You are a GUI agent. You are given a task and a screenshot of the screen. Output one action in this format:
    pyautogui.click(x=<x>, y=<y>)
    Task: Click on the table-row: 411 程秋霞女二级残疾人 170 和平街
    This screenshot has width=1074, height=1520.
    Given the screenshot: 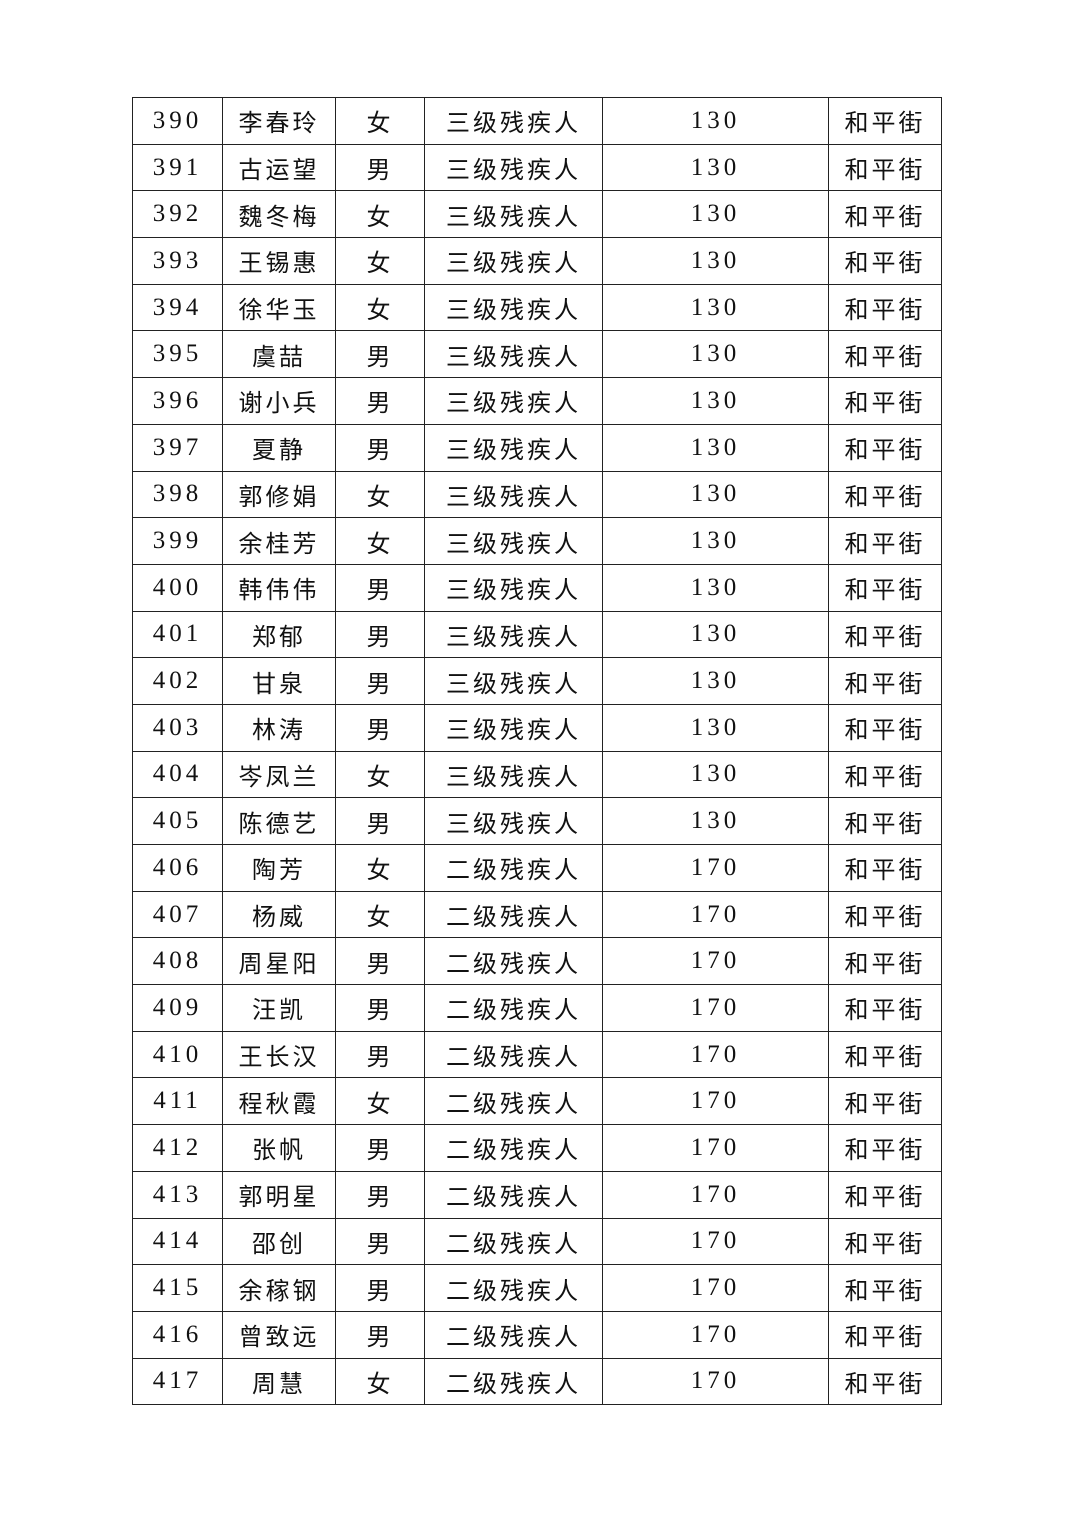 What is the action you would take?
    pyautogui.click(x=537, y=1101)
    